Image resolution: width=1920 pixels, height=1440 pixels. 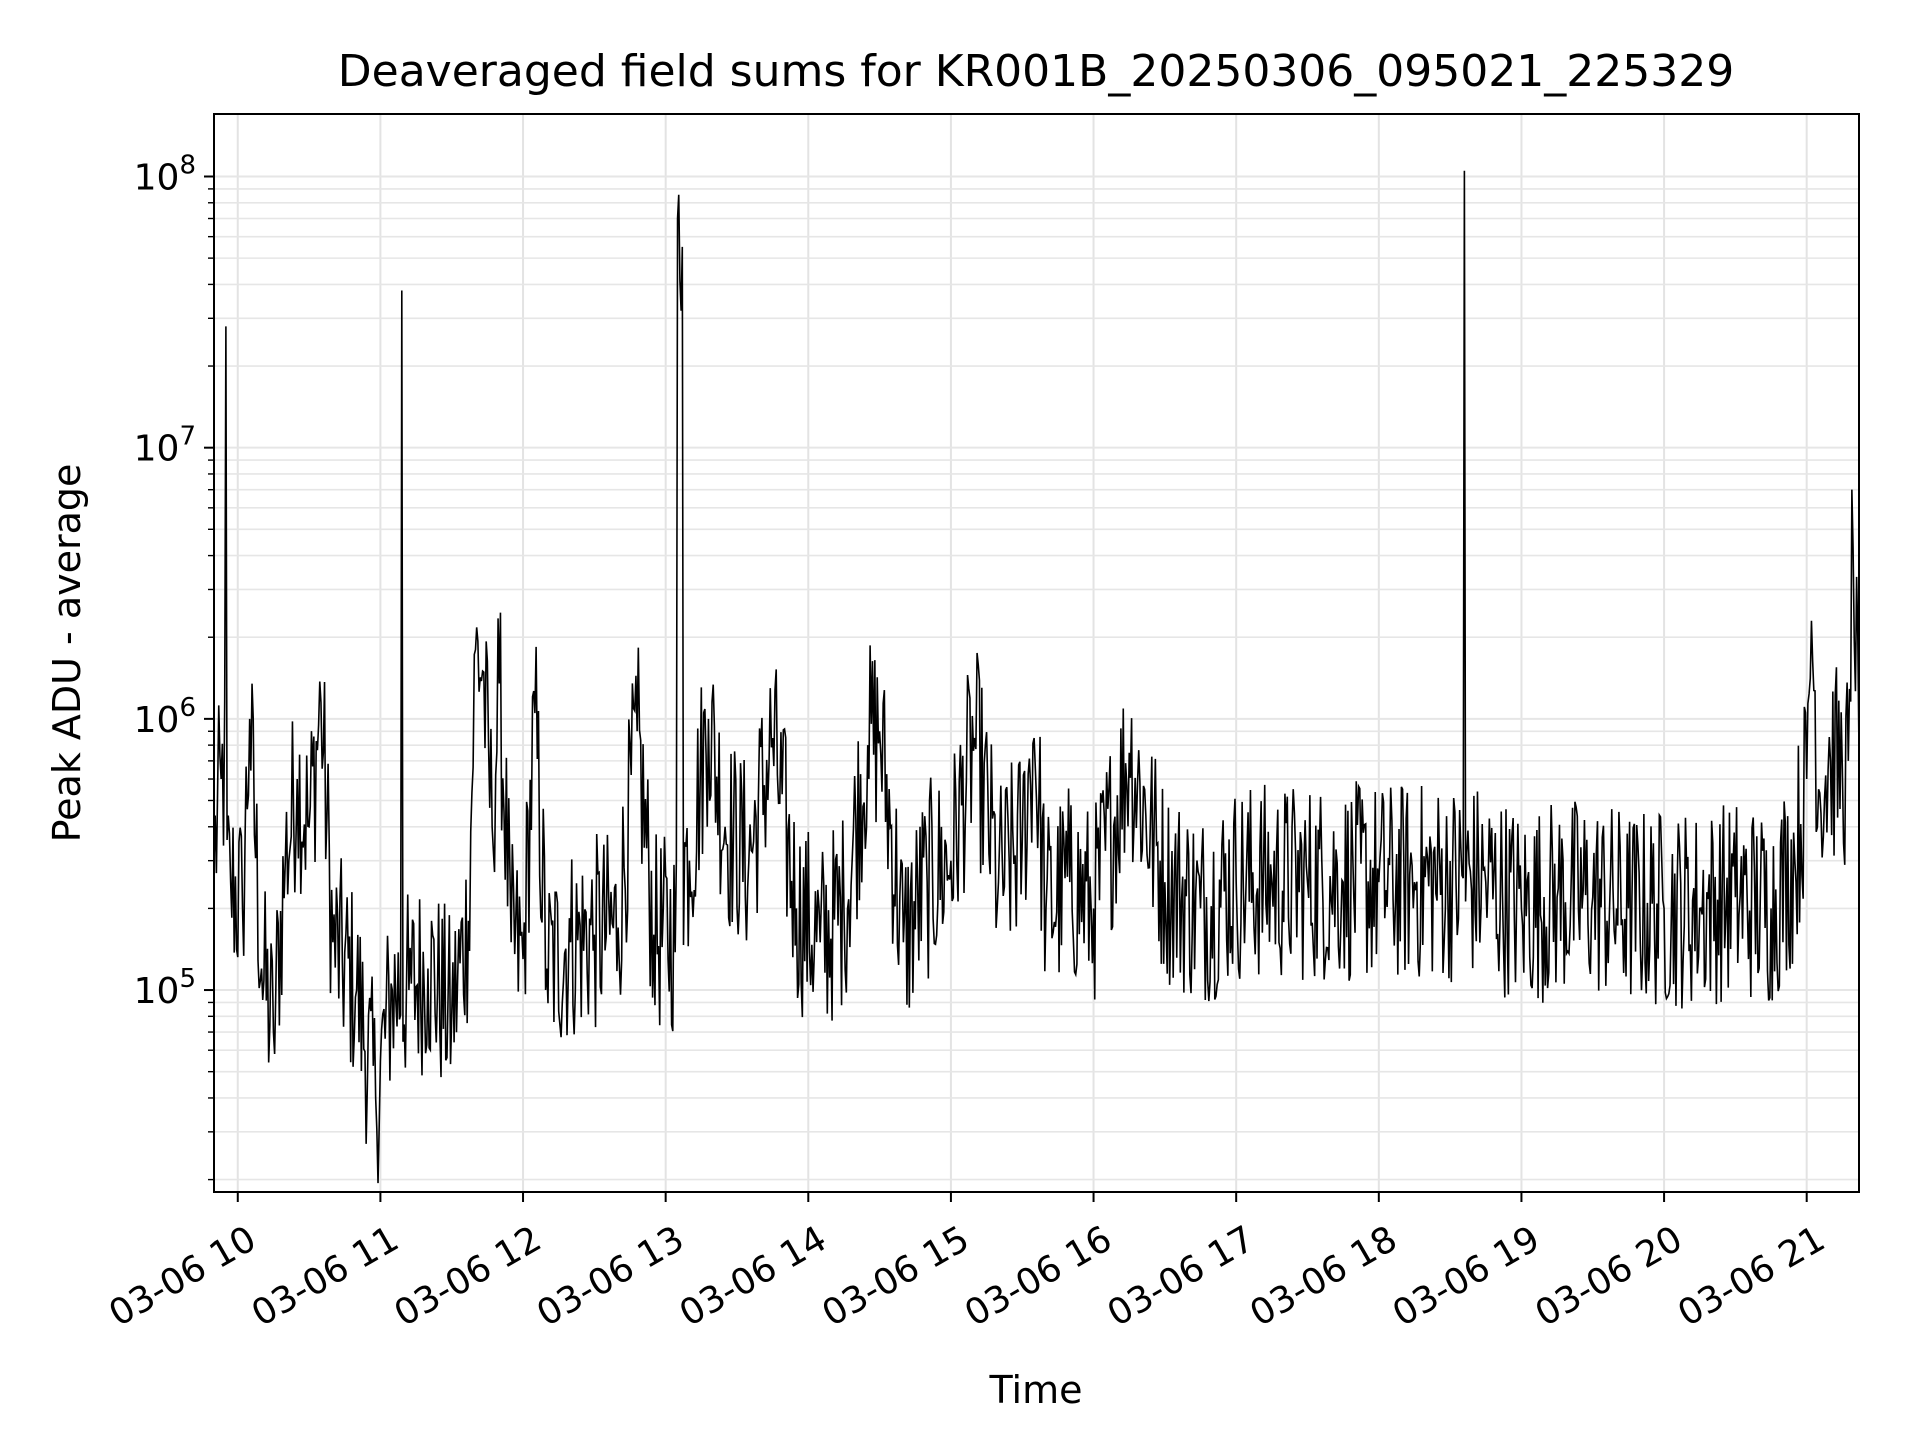 I want to click on x-axis-label: Time, so click(x=1036, y=1390).